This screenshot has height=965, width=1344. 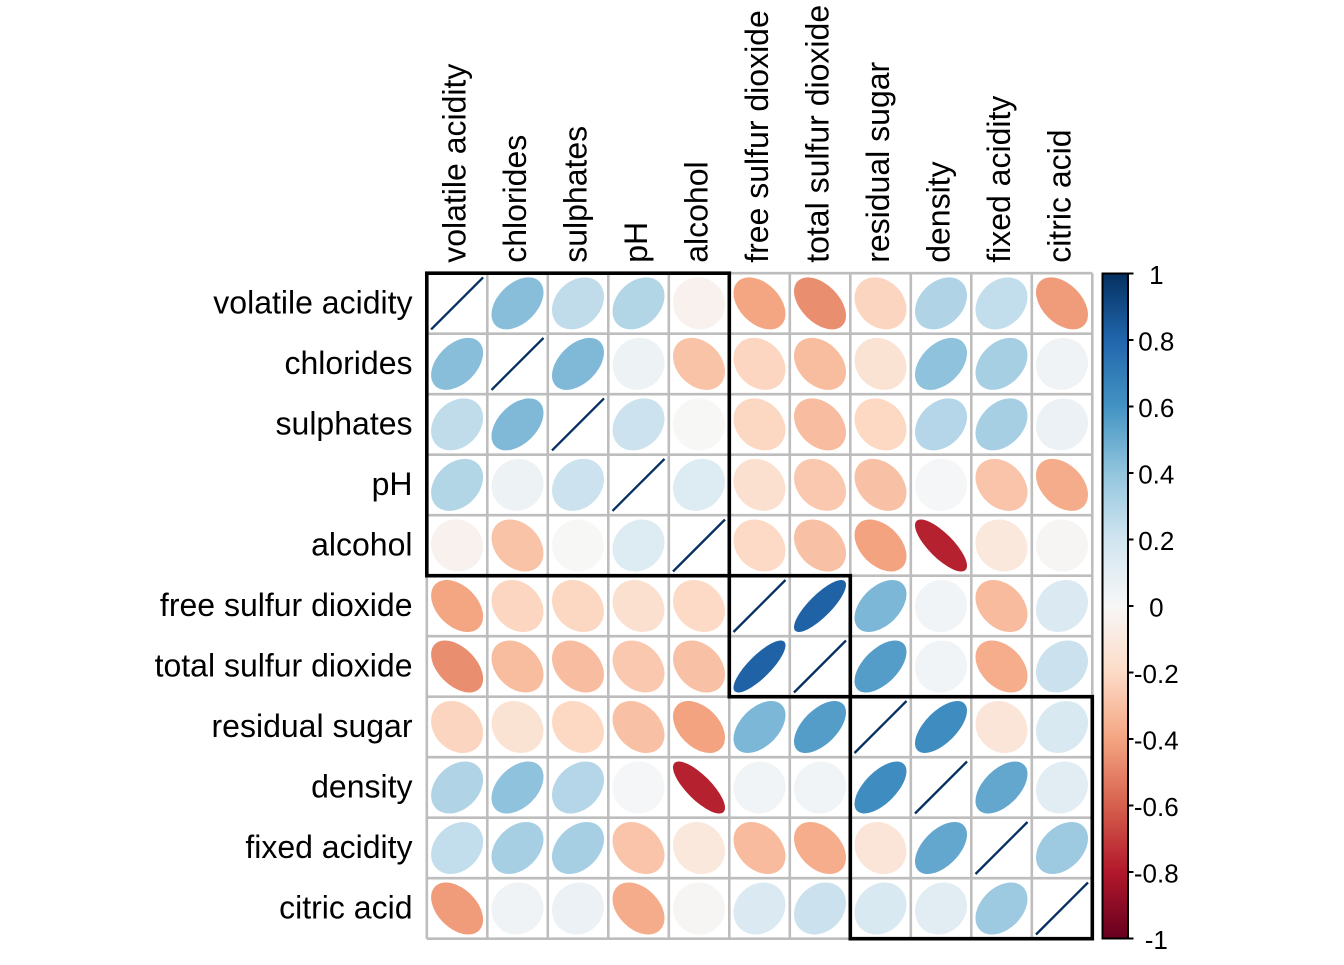 I want to click on svg-text: 0.2, so click(x=1156, y=541).